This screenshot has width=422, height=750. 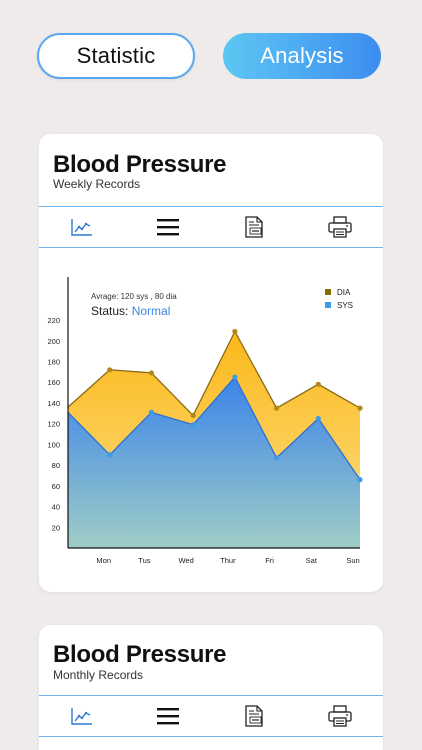 I want to click on x-tick-label: Fri, so click(x=269, y=560).